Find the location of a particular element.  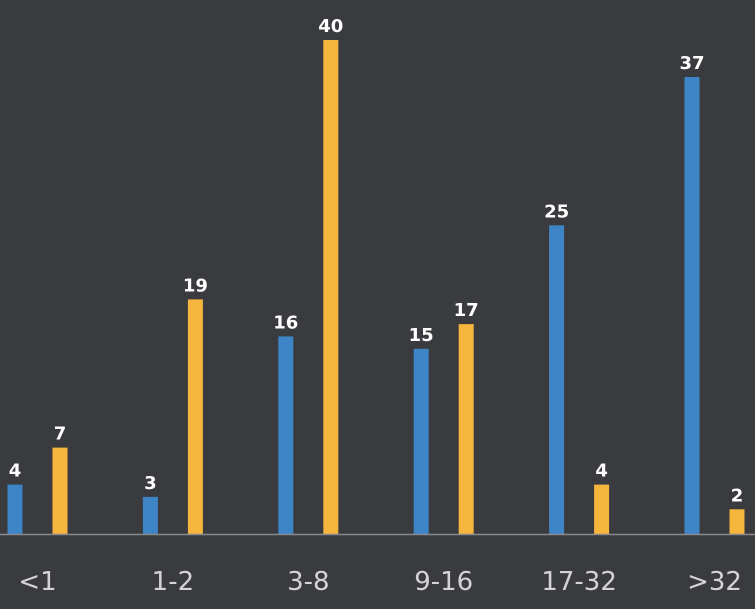

x-tick-label-4: 17-32 is located at coordinates (579, 582).